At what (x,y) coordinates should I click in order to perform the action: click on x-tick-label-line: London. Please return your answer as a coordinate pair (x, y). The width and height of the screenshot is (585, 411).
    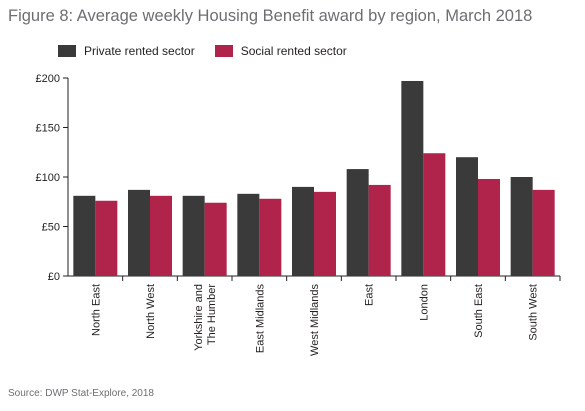
    Looking at the image, I should click on (424, 302).